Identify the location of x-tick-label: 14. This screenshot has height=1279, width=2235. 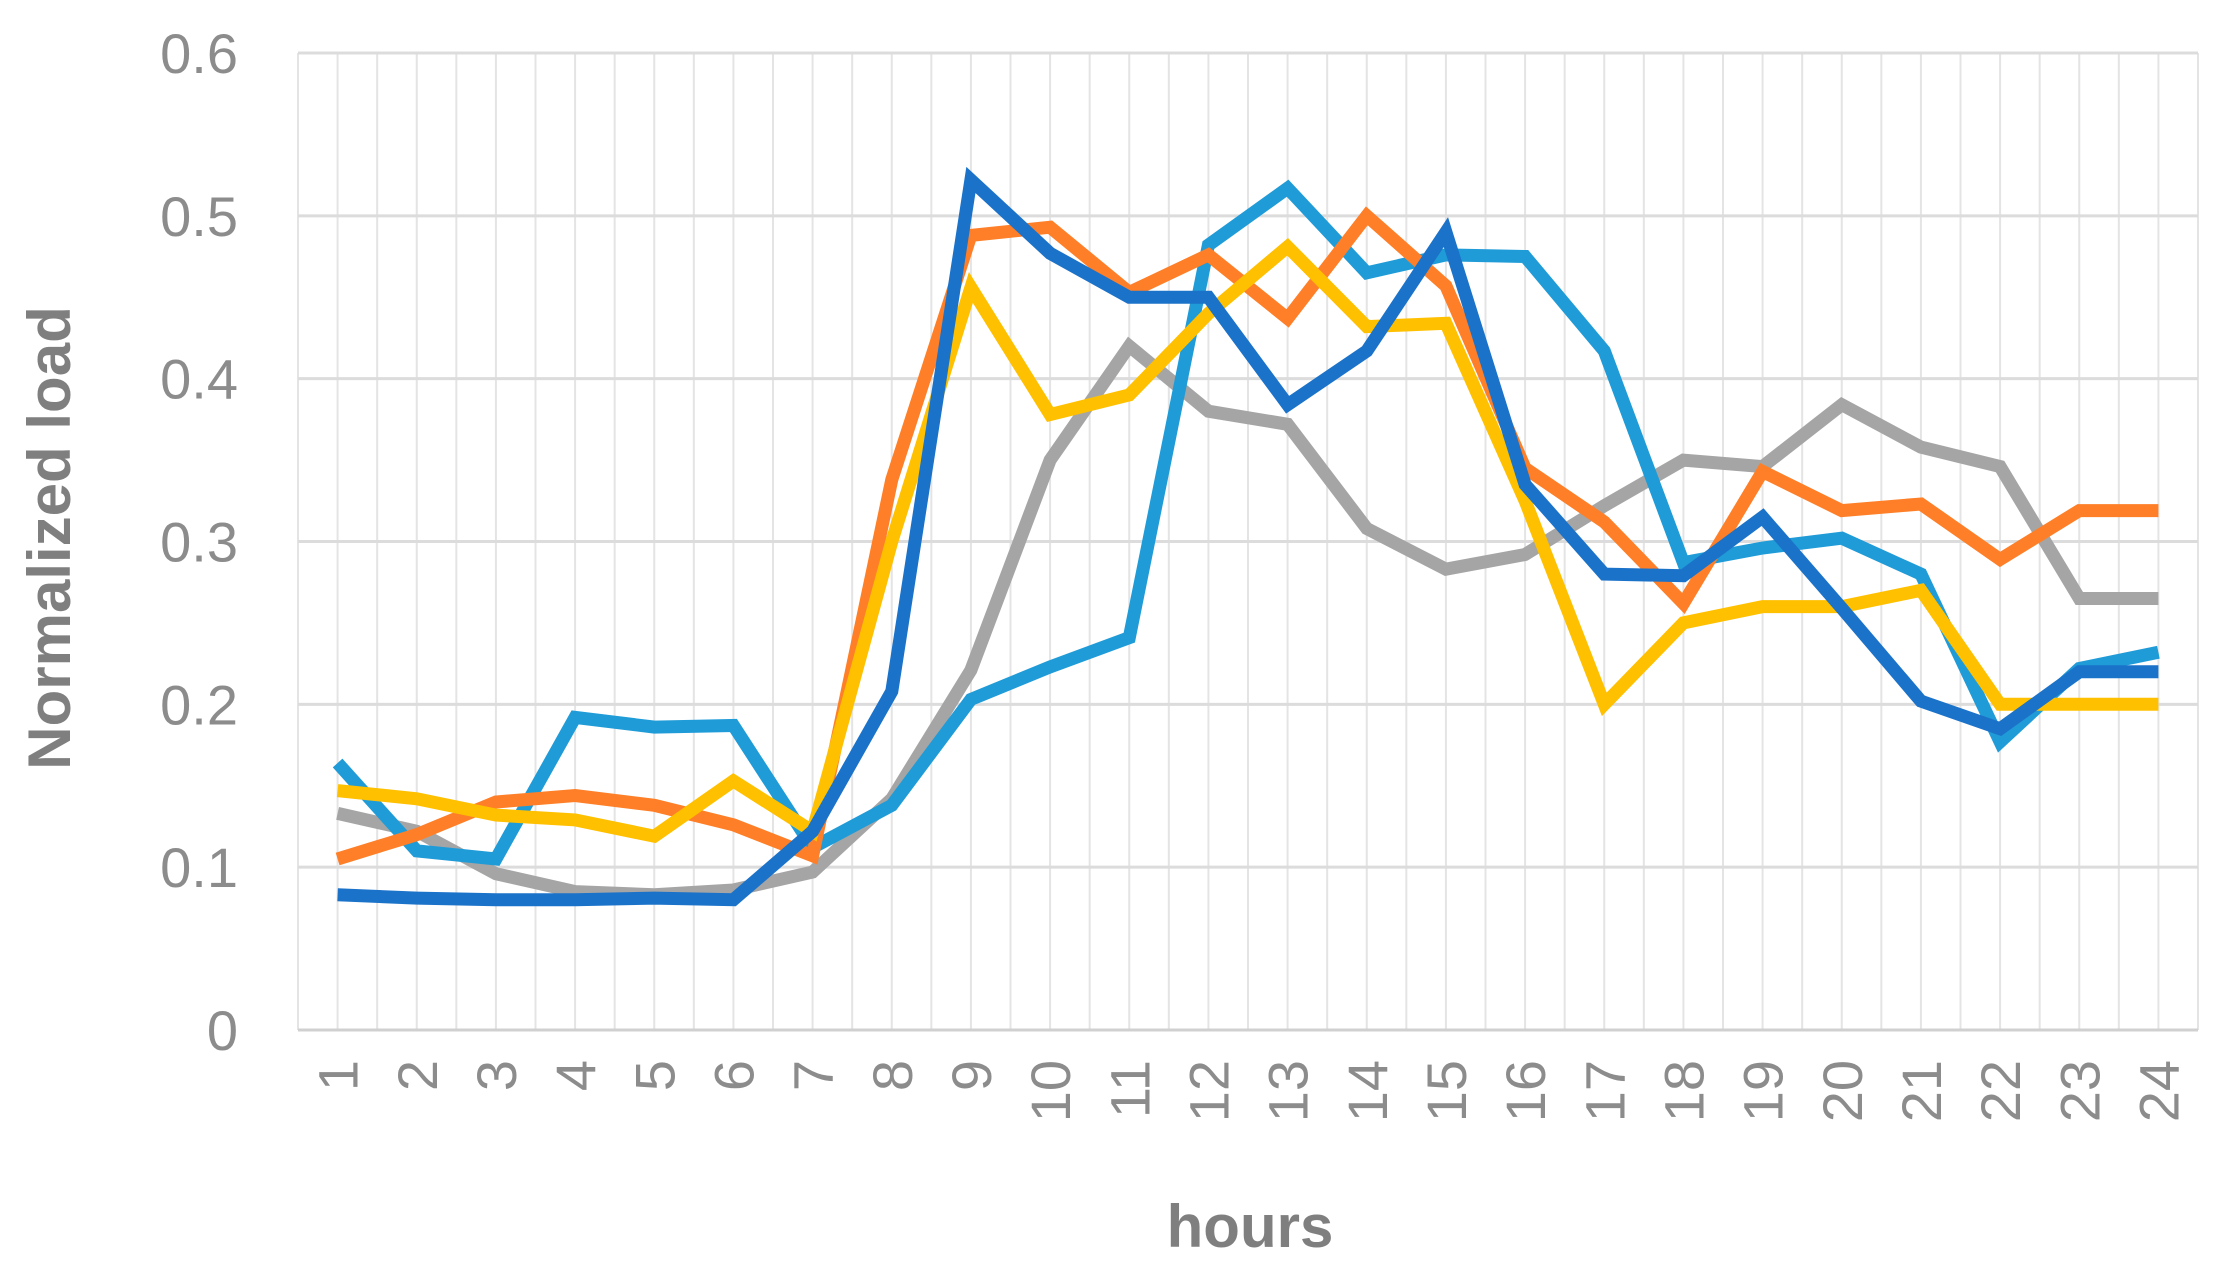
(1367, 1091).